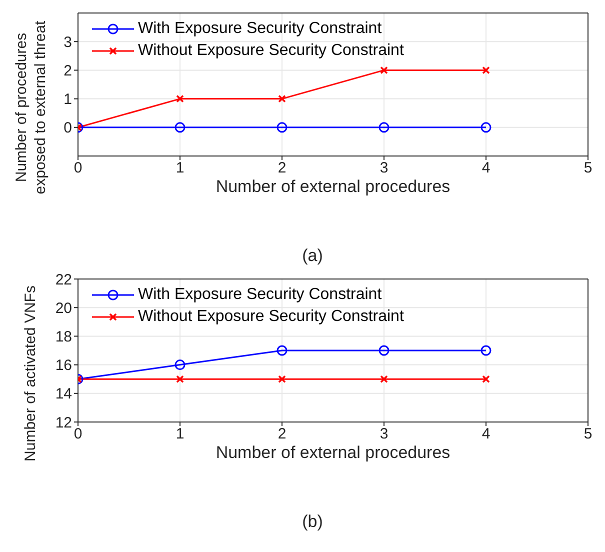  Describe the element at coordinates (63, 394) in the screenshot. I see `y-tick-label: 14` at that location.